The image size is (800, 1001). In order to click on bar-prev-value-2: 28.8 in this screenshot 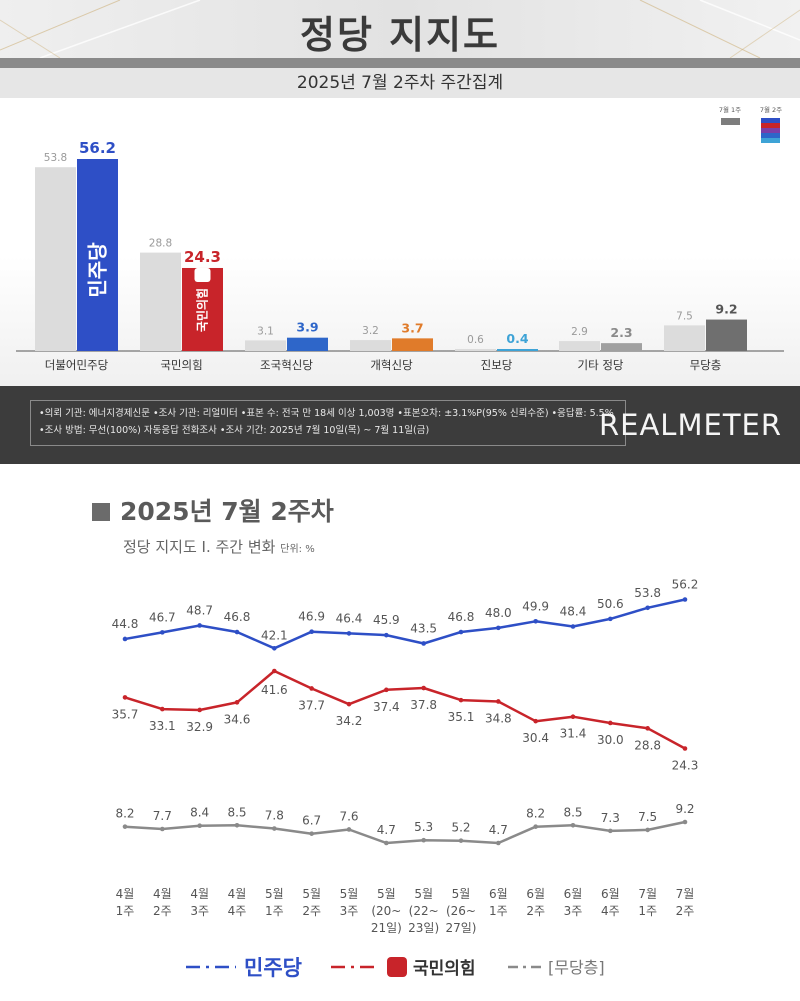, I will do `click(160, 244)`.